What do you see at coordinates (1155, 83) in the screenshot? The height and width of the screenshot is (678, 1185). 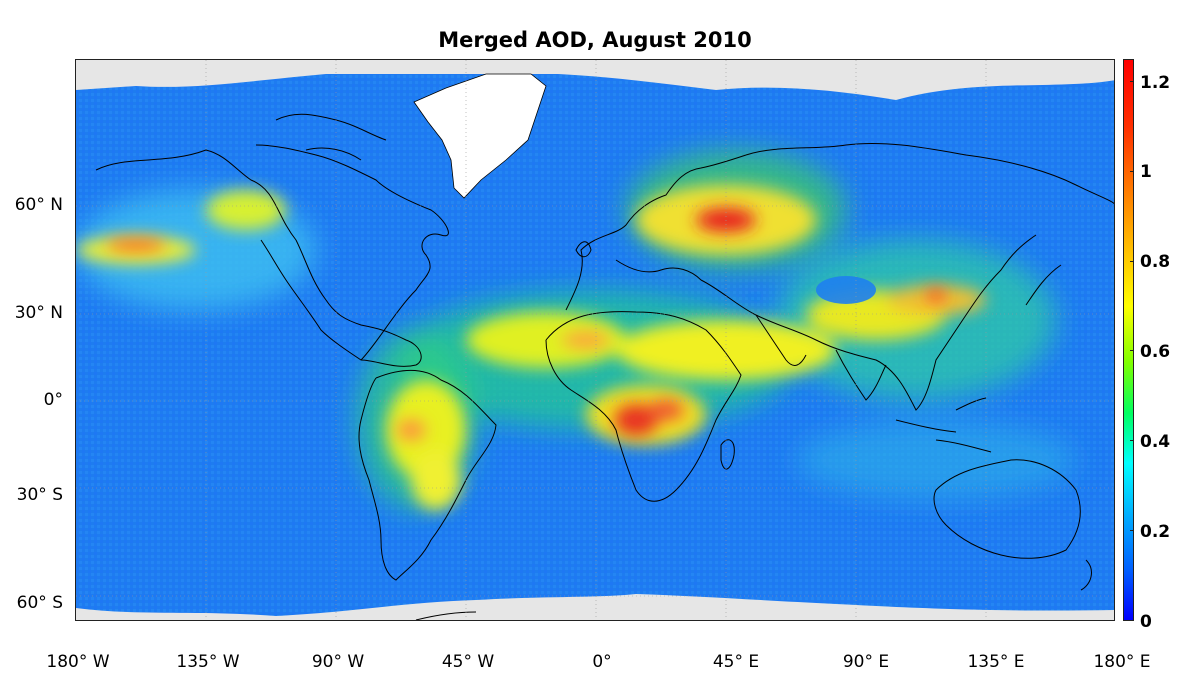 I see `colorbar-label-1-2: 1.2` at bounding box center [1155, 83].